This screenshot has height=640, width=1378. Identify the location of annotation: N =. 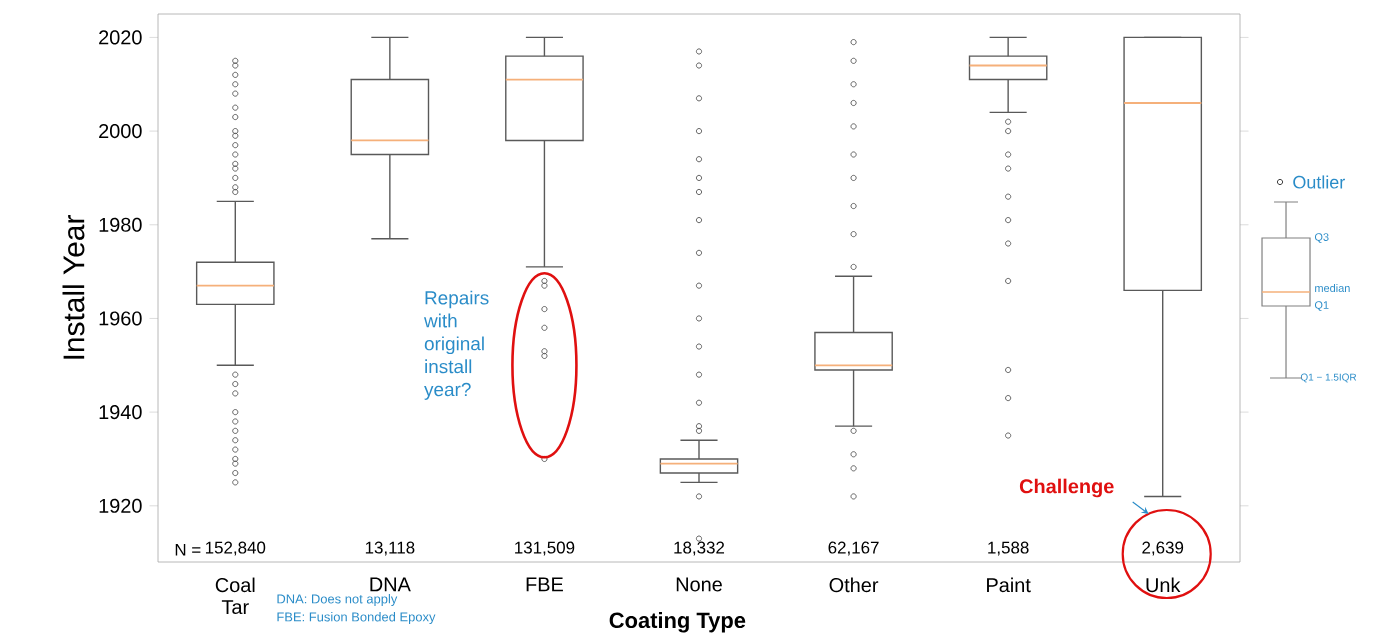
(188, 549).